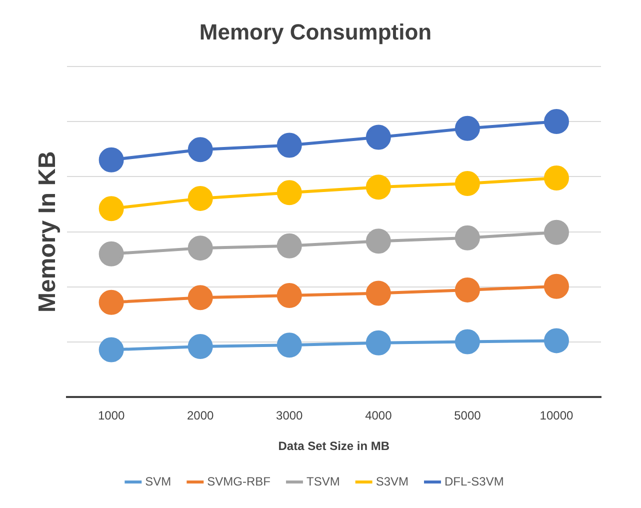 Image resolution: width=641 pixels, height=508 pixels. What do you see at coordinates (111, 415) in the screenshot?
I see `x-tick-label: 1000` at bounding box center [111, 415].